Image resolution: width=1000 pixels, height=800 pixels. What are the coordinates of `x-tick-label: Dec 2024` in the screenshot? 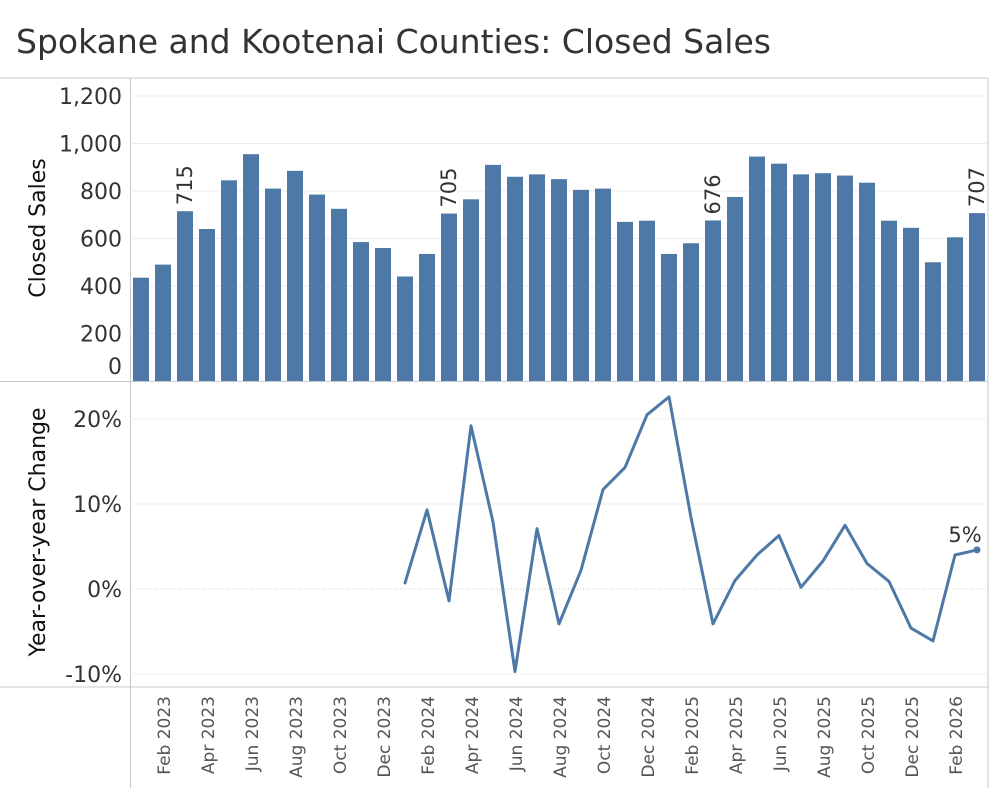 It's located at (649, 737).